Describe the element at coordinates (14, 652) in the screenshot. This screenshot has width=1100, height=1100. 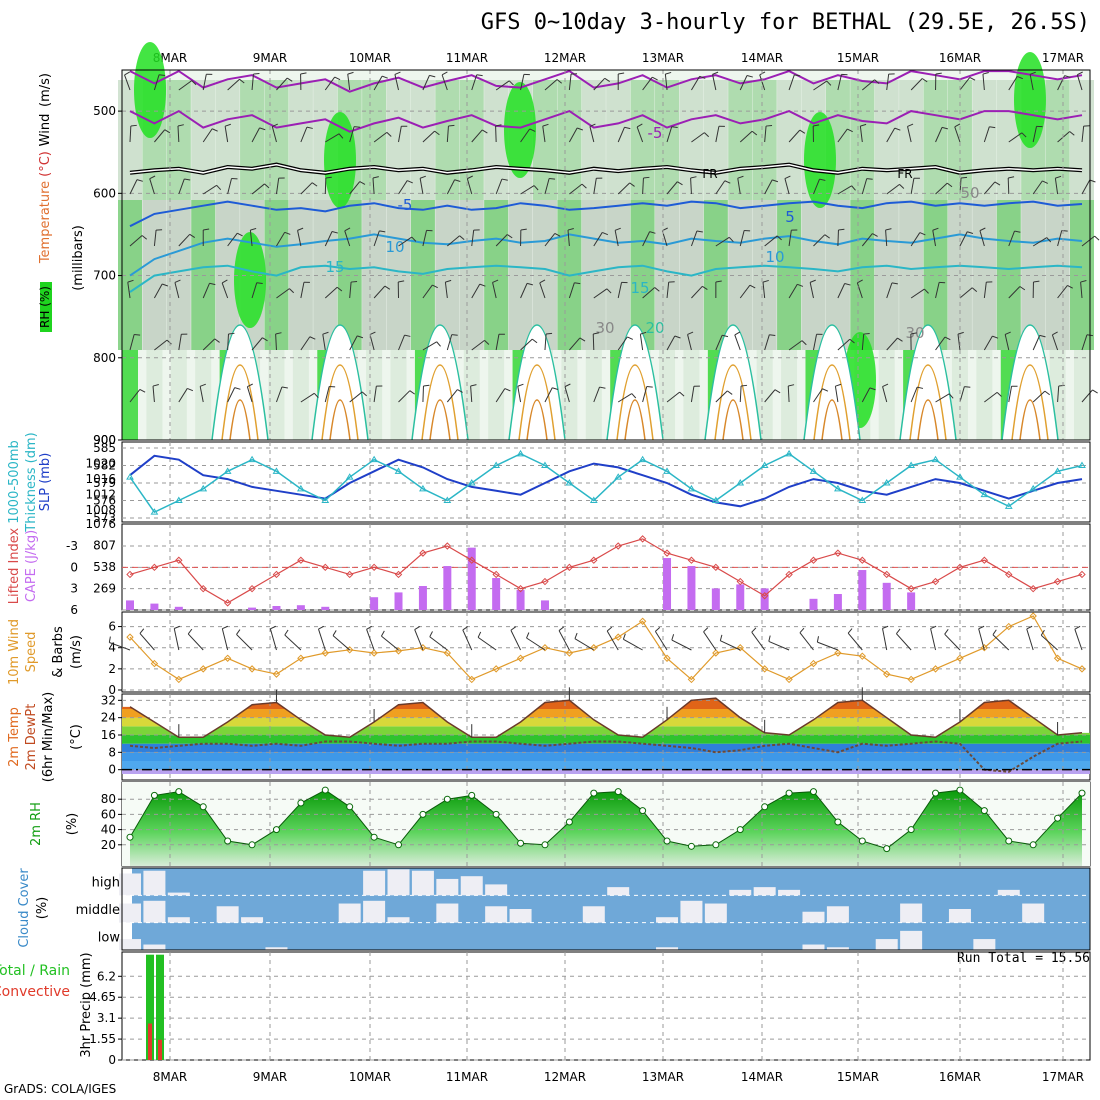
I see `wind10-axis-label: 10m Wind` at that location.